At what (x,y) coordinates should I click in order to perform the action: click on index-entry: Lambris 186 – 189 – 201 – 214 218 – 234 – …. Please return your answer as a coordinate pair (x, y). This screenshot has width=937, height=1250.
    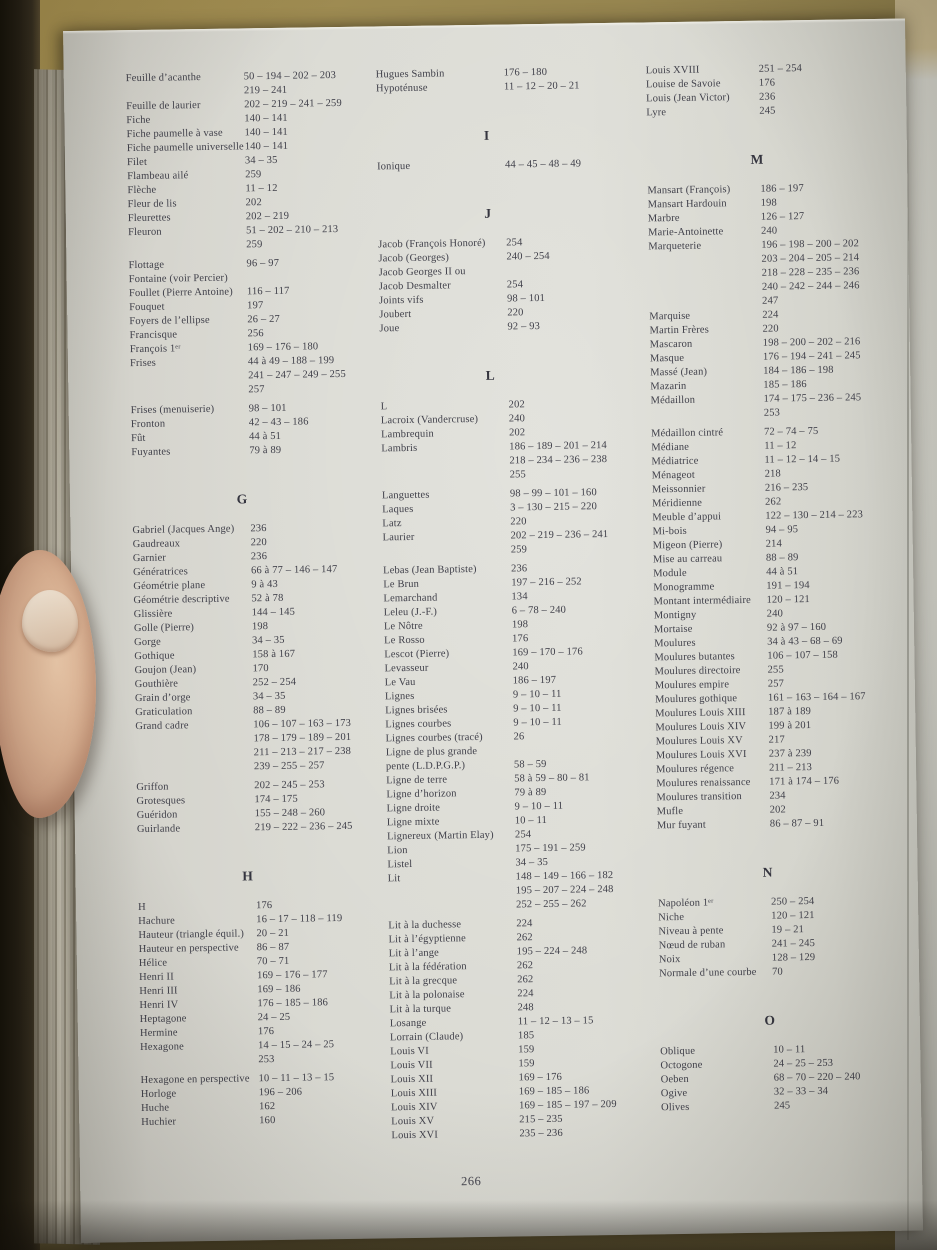
    Looking at the image, I should click on (507, 462).